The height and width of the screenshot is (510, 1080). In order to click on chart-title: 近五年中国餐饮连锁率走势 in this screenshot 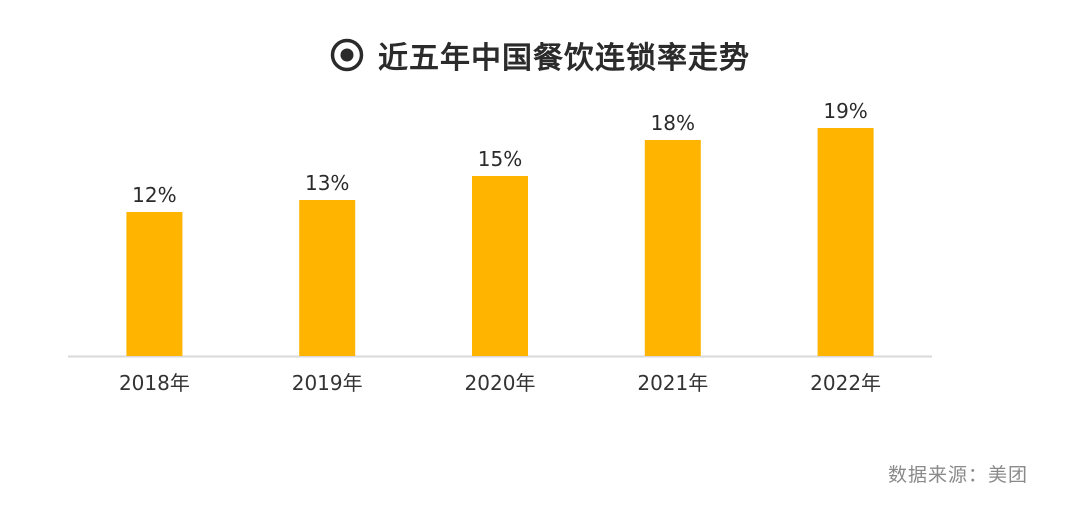, I will do `click(564, 58)`.